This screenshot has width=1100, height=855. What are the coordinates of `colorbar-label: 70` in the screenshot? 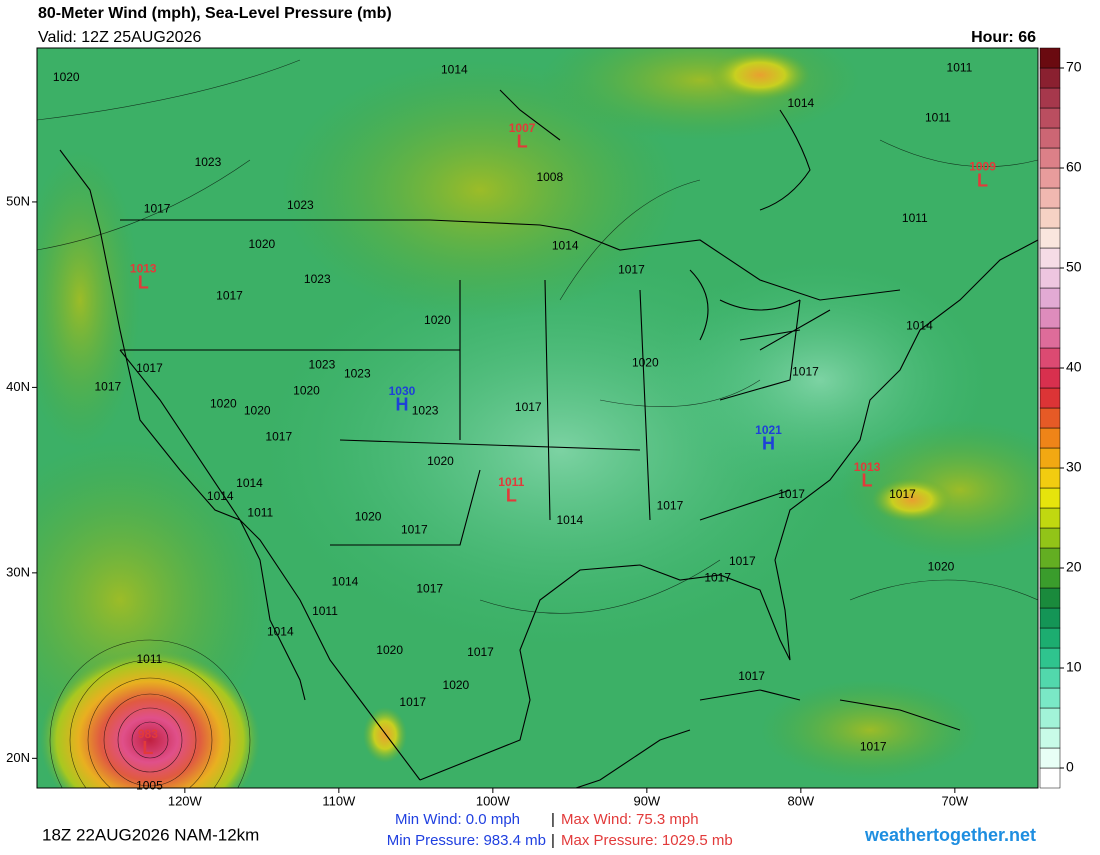 It's located at (1074, 67).